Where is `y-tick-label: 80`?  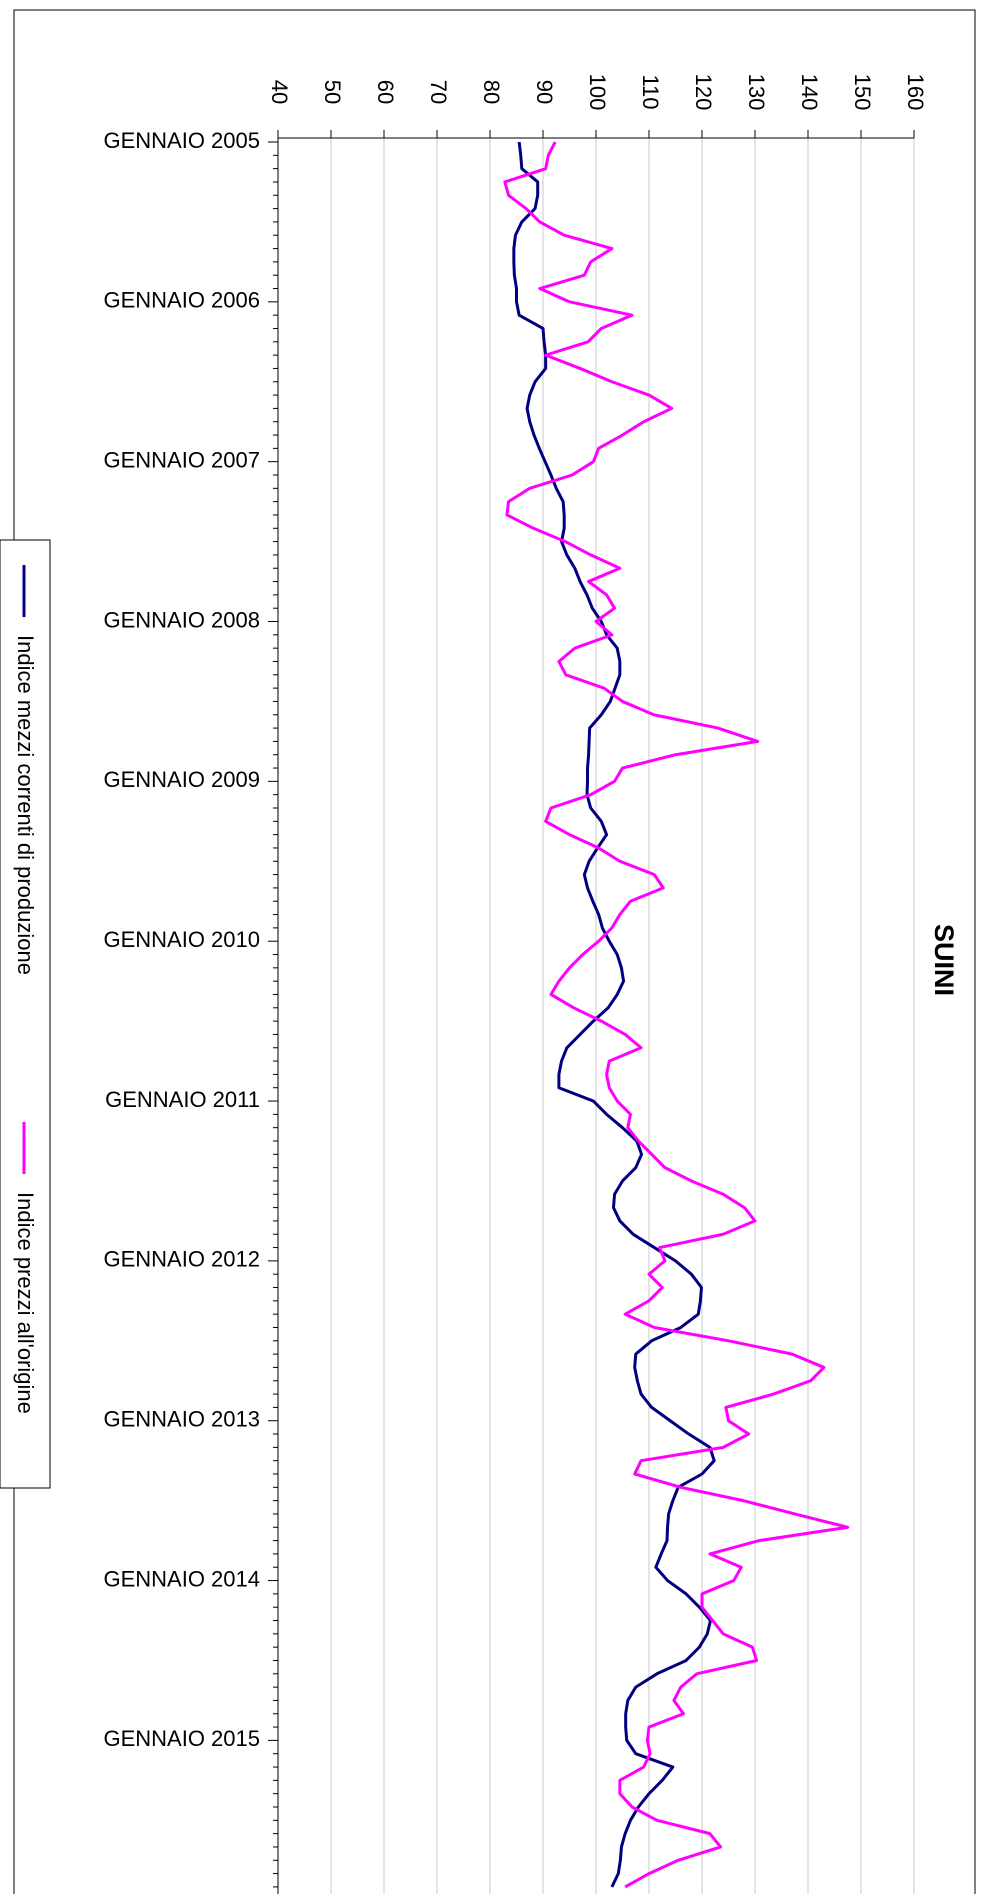 y-tick-label: 80 is located at coordinates (491, 92).